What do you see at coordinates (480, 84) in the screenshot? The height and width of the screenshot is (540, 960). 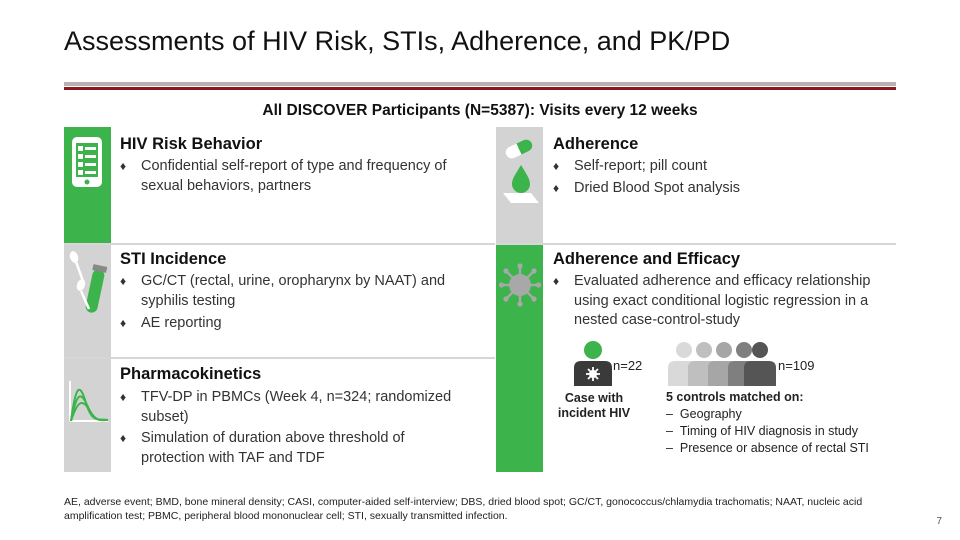 I see `title-rule-gray` at bounding box center [480, 84].